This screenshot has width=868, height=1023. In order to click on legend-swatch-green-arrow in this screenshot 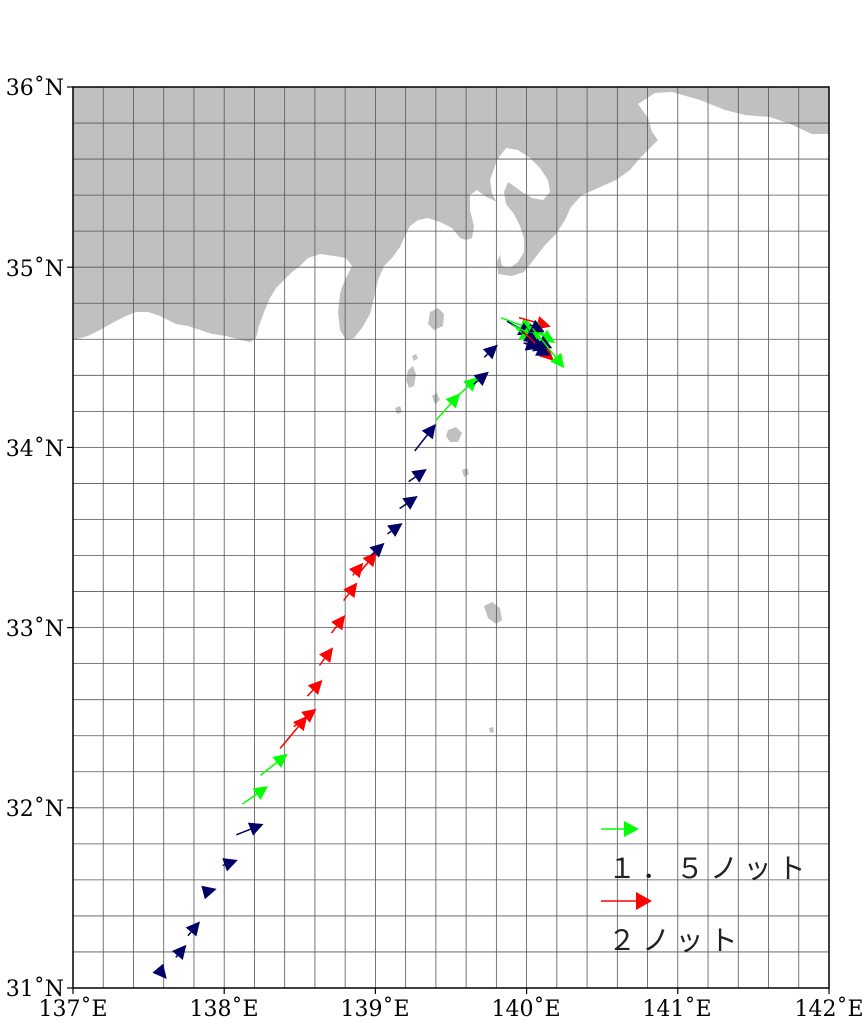, I will do `click(620, 829)`.